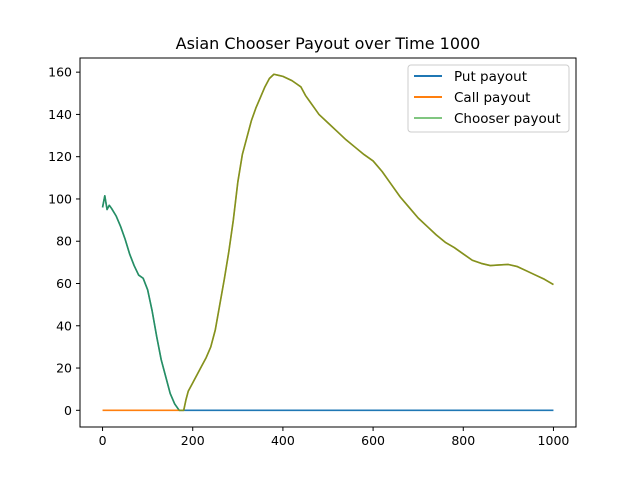  I want to click on y-tick-label: 0, so click(68, 410).